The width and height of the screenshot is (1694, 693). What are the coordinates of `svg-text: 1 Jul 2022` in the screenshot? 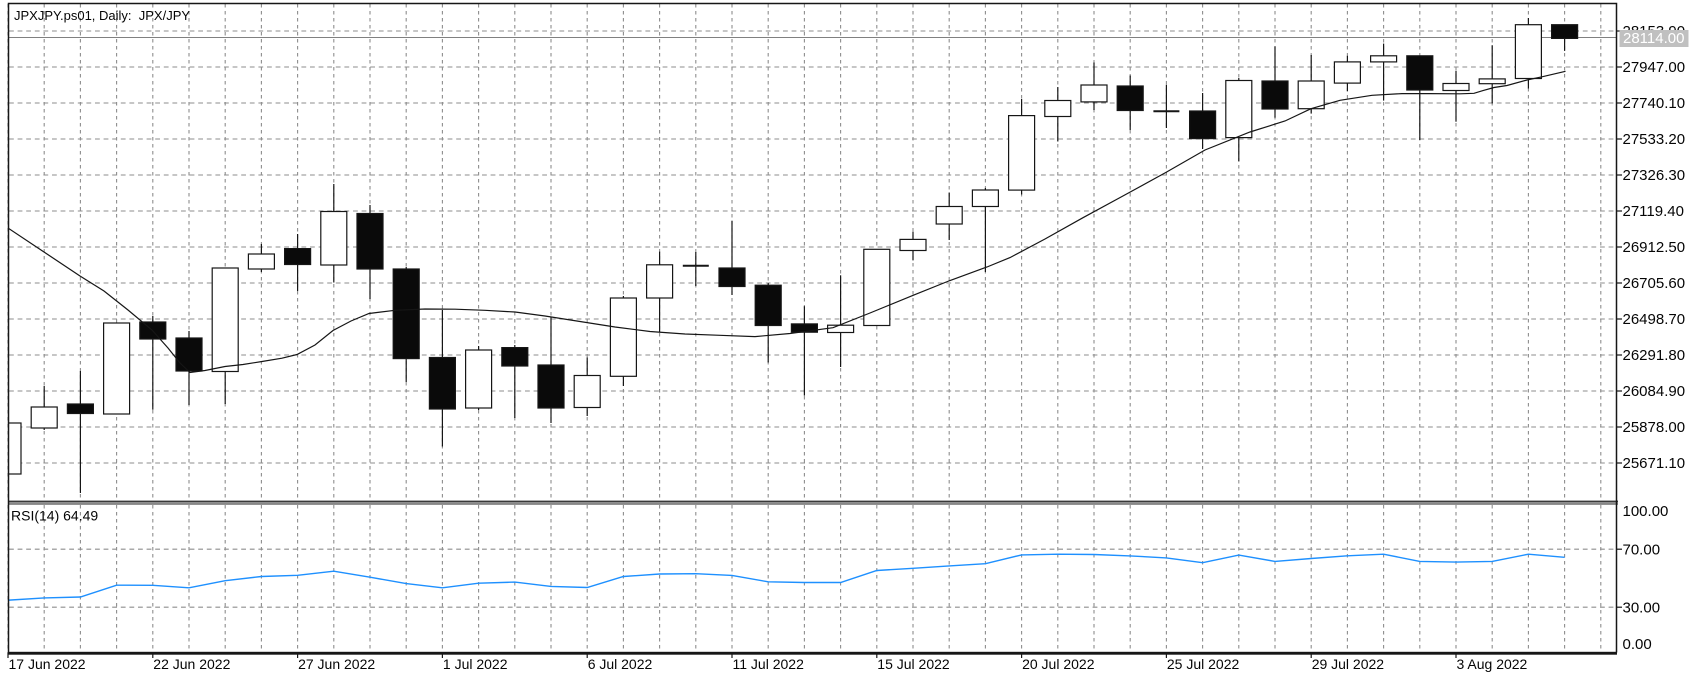 It's located at (475, 664).